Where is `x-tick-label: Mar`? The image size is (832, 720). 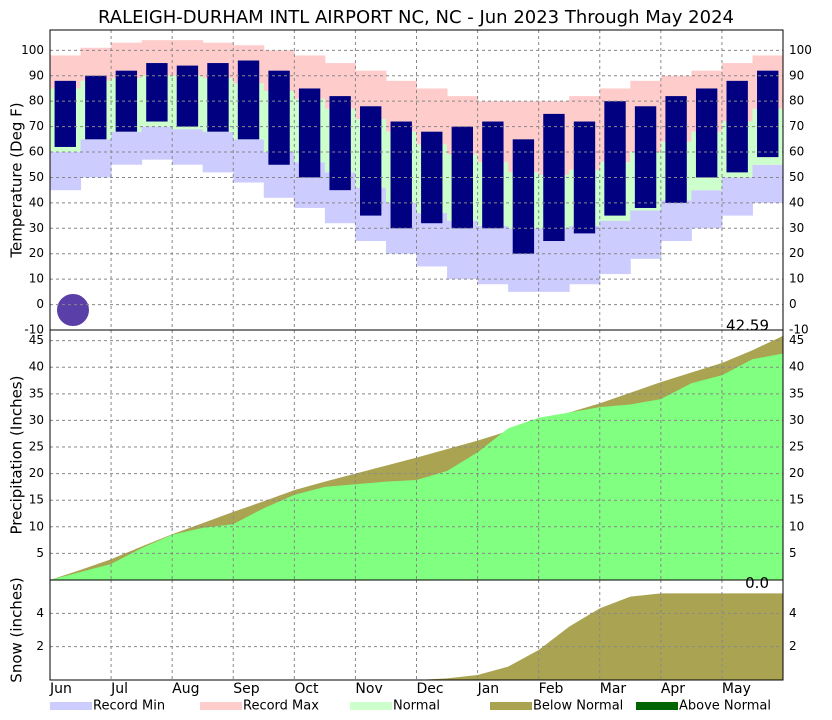
x-tick-label: Mar is located at coordinates (613, 689).